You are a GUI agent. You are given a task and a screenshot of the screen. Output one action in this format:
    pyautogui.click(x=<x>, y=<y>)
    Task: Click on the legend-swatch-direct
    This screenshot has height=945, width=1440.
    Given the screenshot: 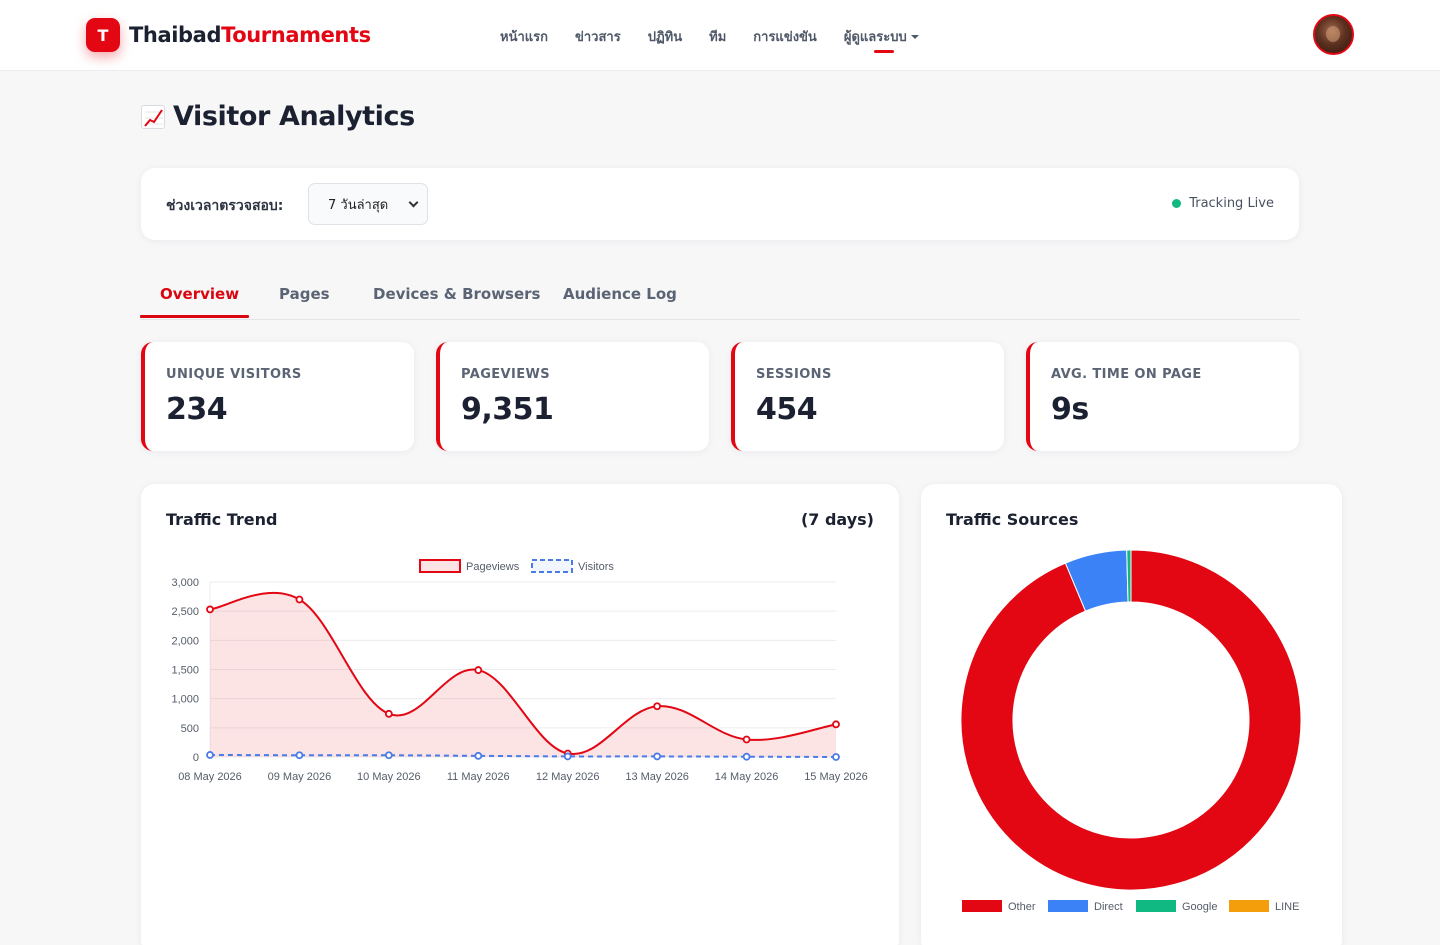 What is the action you would take?
    pyautogui.click(x=1068, y=906)
    